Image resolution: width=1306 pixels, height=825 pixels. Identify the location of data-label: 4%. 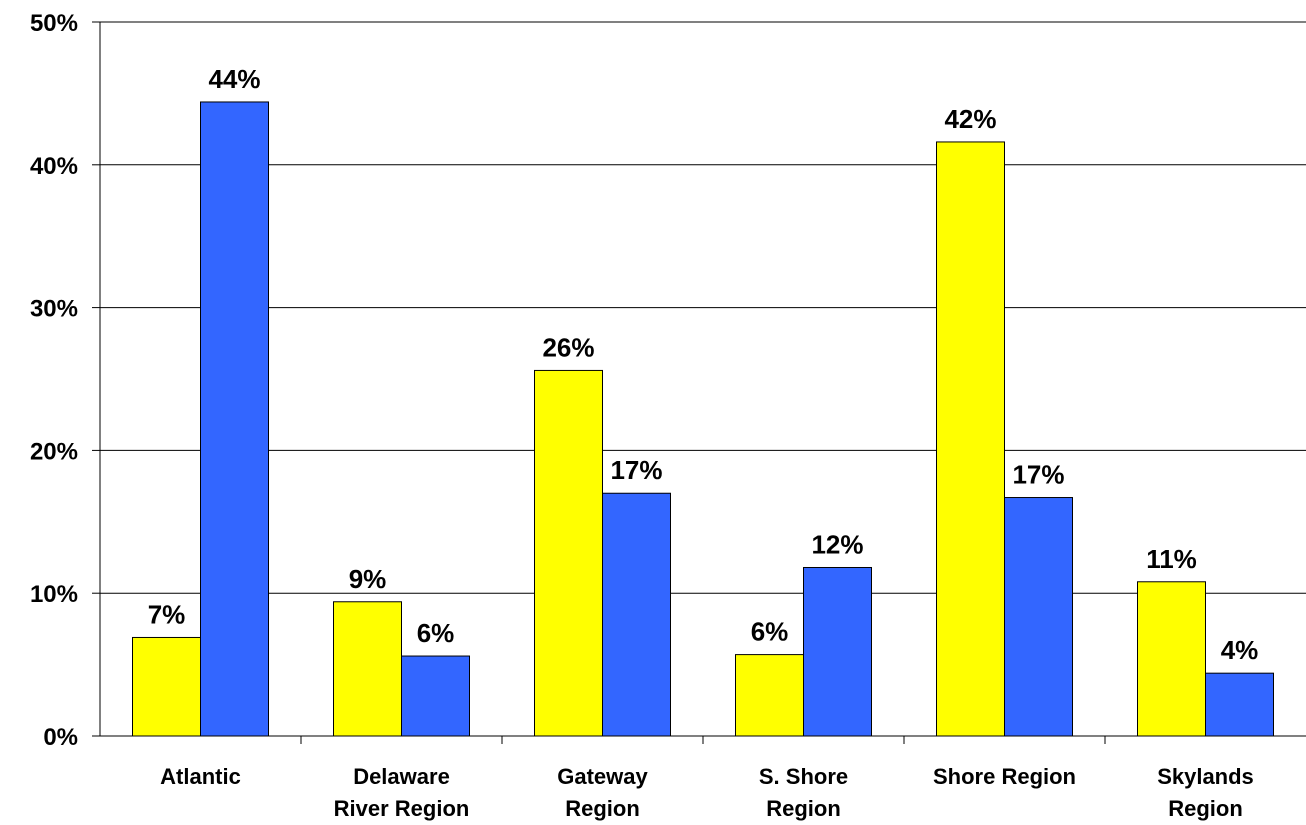
(1240, 650).